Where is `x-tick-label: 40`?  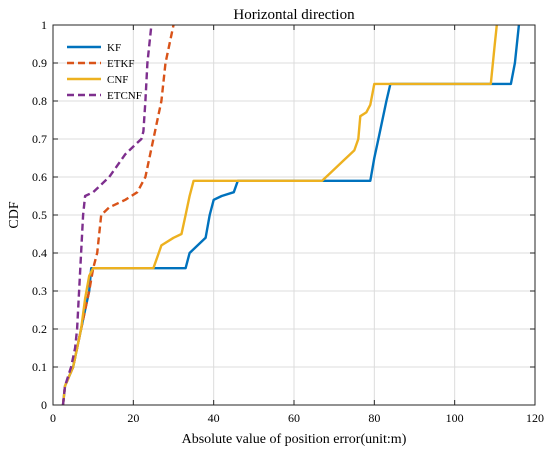
x-tick-label: 40 is located at coordinates (214, 418).